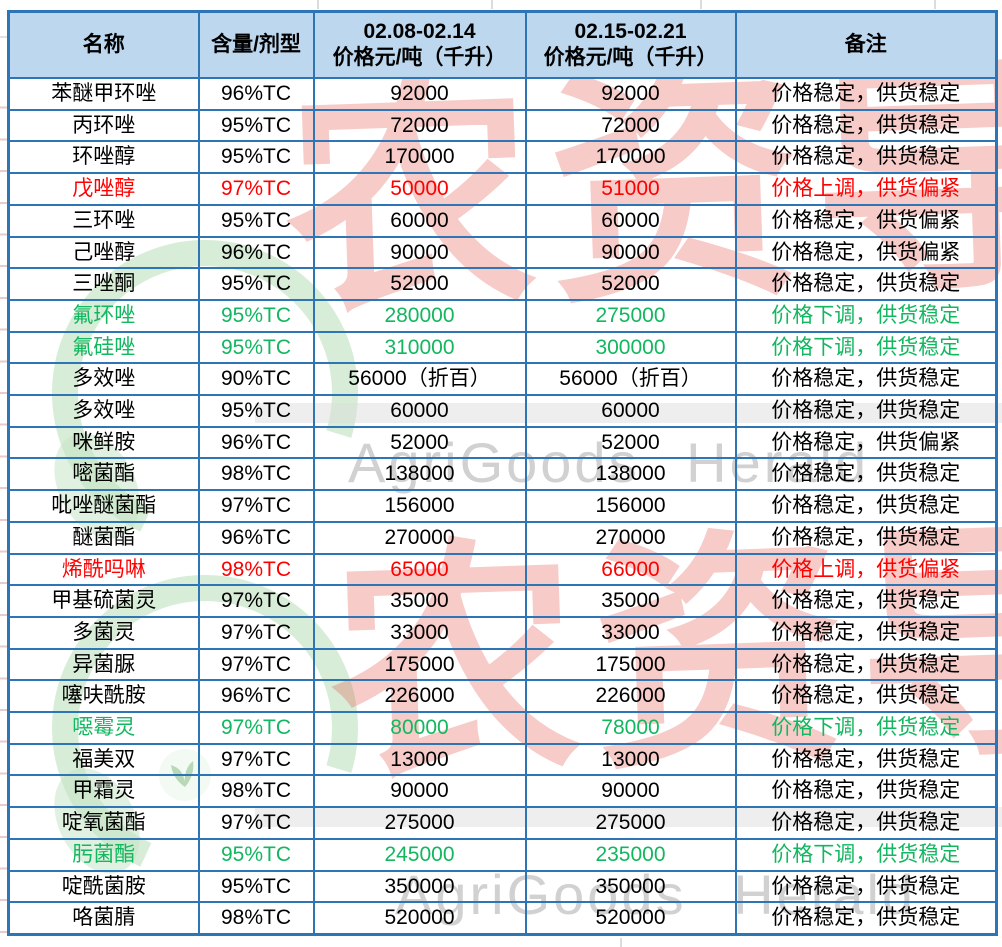 The width and height of the screenshot is (1002, 947). I want to click on cell-product-name: 环唑醇, so click(103, 157).